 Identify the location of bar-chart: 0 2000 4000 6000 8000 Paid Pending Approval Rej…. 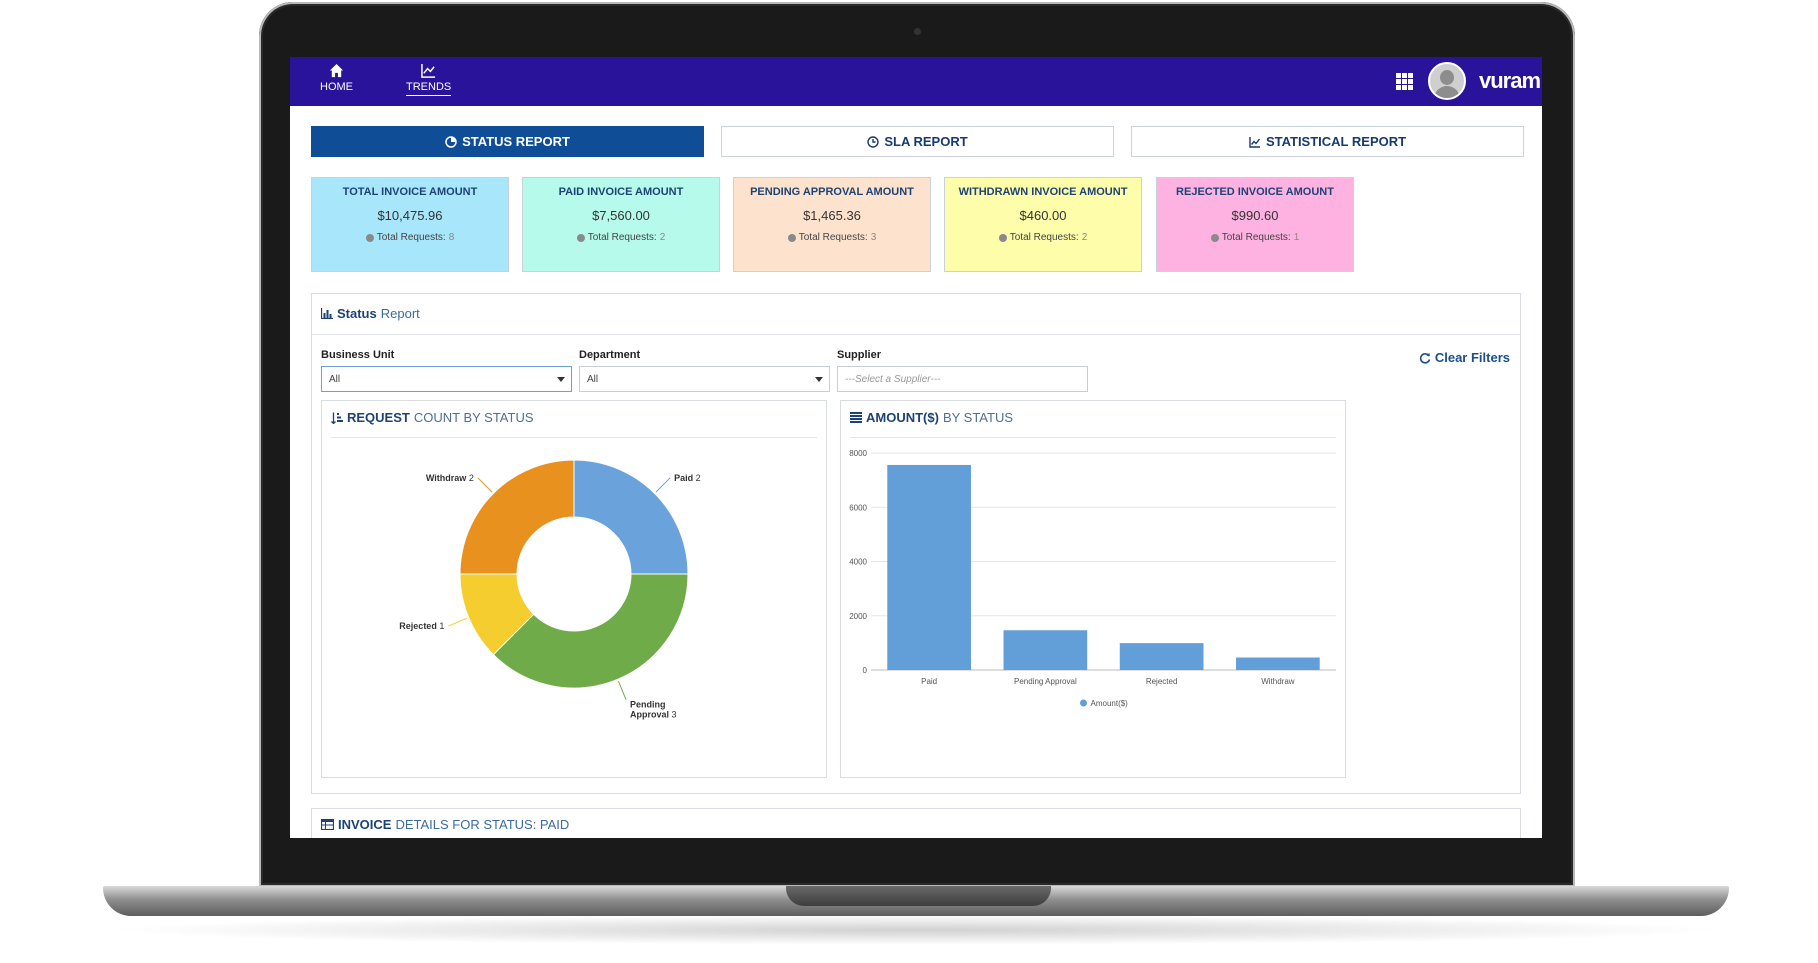
(1092, 578).